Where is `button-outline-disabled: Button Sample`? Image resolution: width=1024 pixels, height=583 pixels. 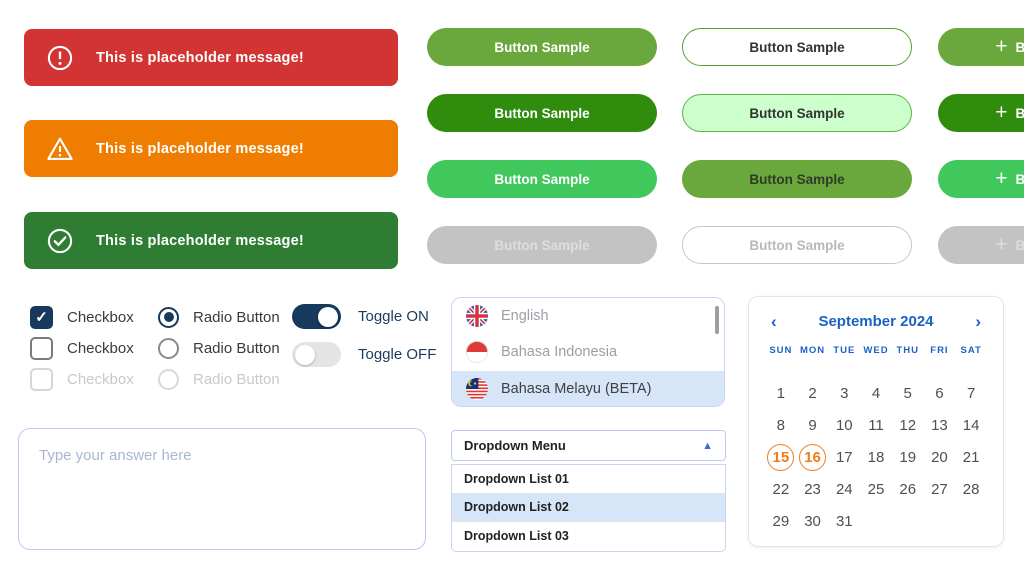 button-outline-disabled: Button Sample is located at coordinates (797, 245).